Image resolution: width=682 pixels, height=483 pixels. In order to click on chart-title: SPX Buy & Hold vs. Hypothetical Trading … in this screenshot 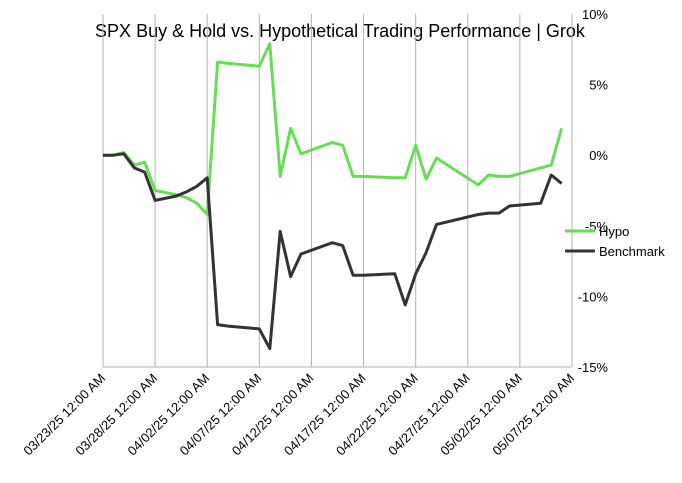, I will do `click(340, 31)`.